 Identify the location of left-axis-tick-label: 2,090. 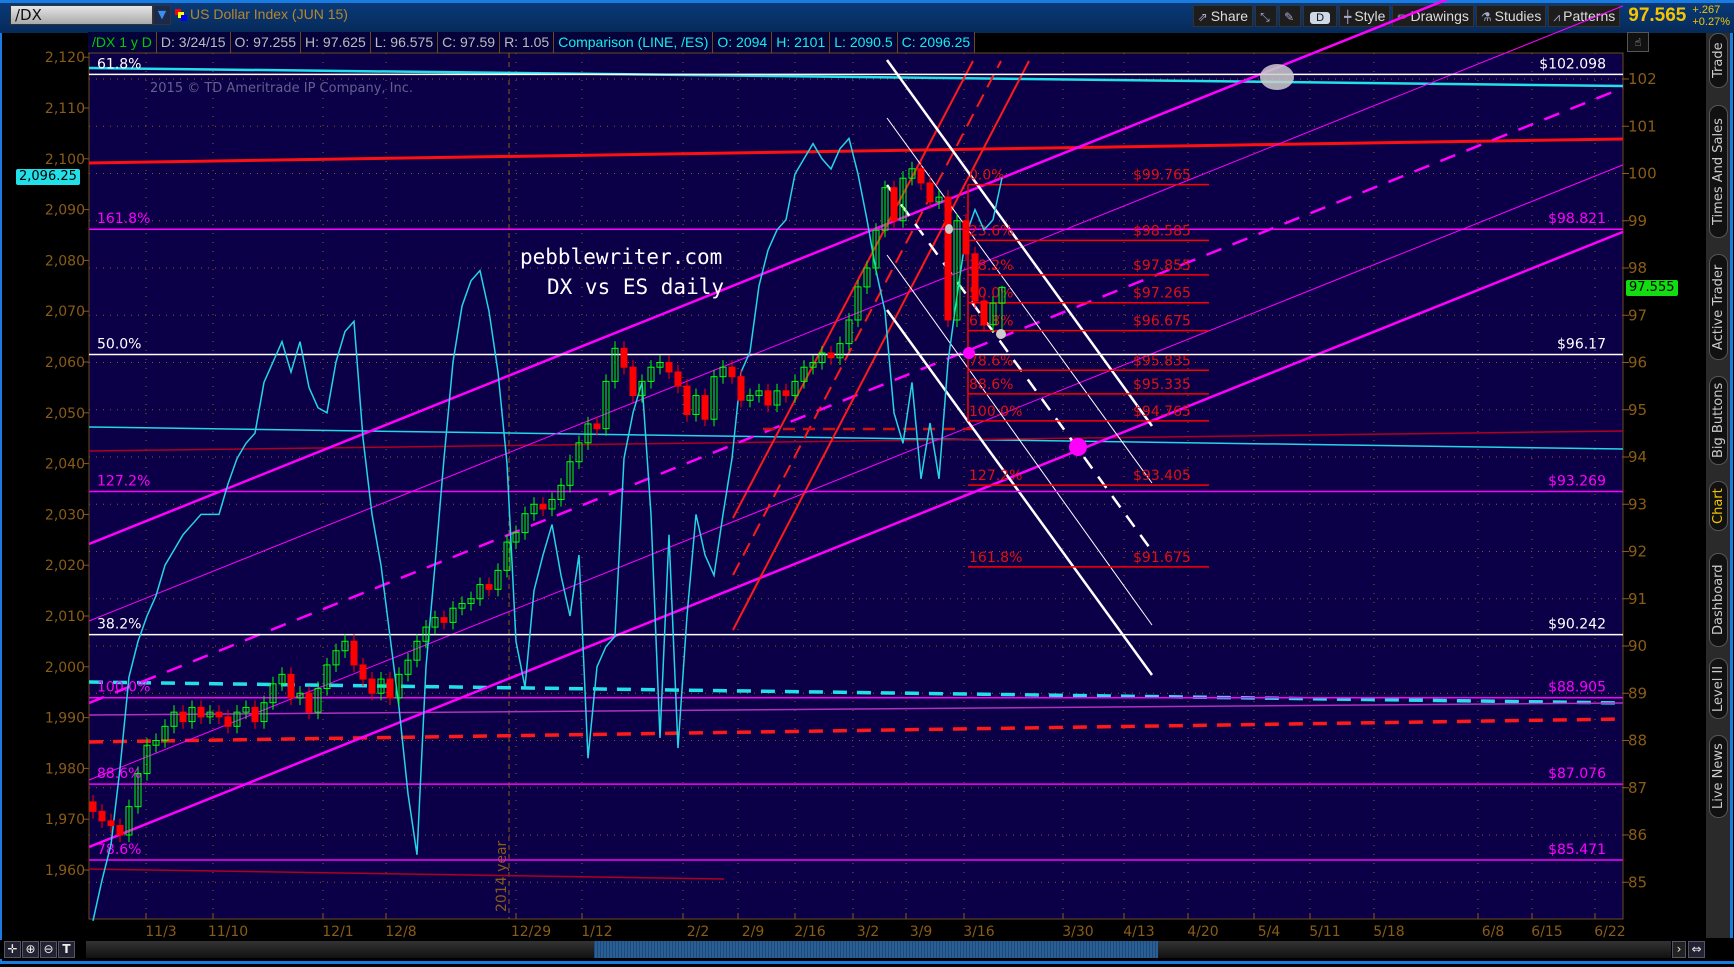
(65, 211).